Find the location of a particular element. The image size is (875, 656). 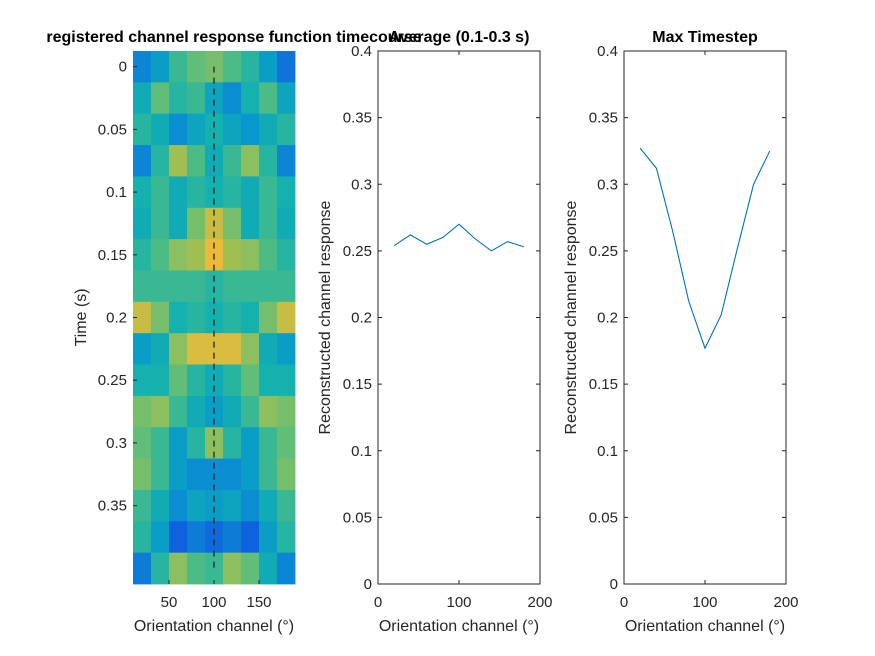

y-axis-label: Reconstructed channel response is located at coordinates (571, 317).